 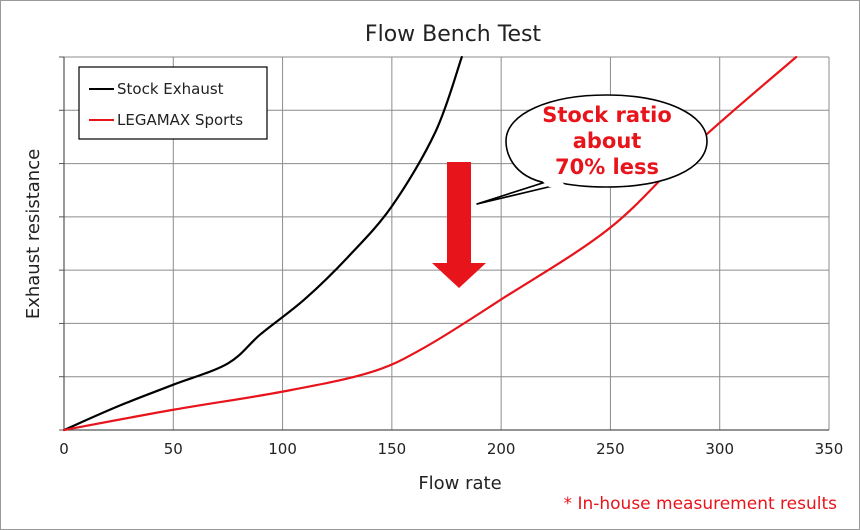 I want to click on legend-label-legamax: LEGAMAX Sports, so click(x=180, y=120).